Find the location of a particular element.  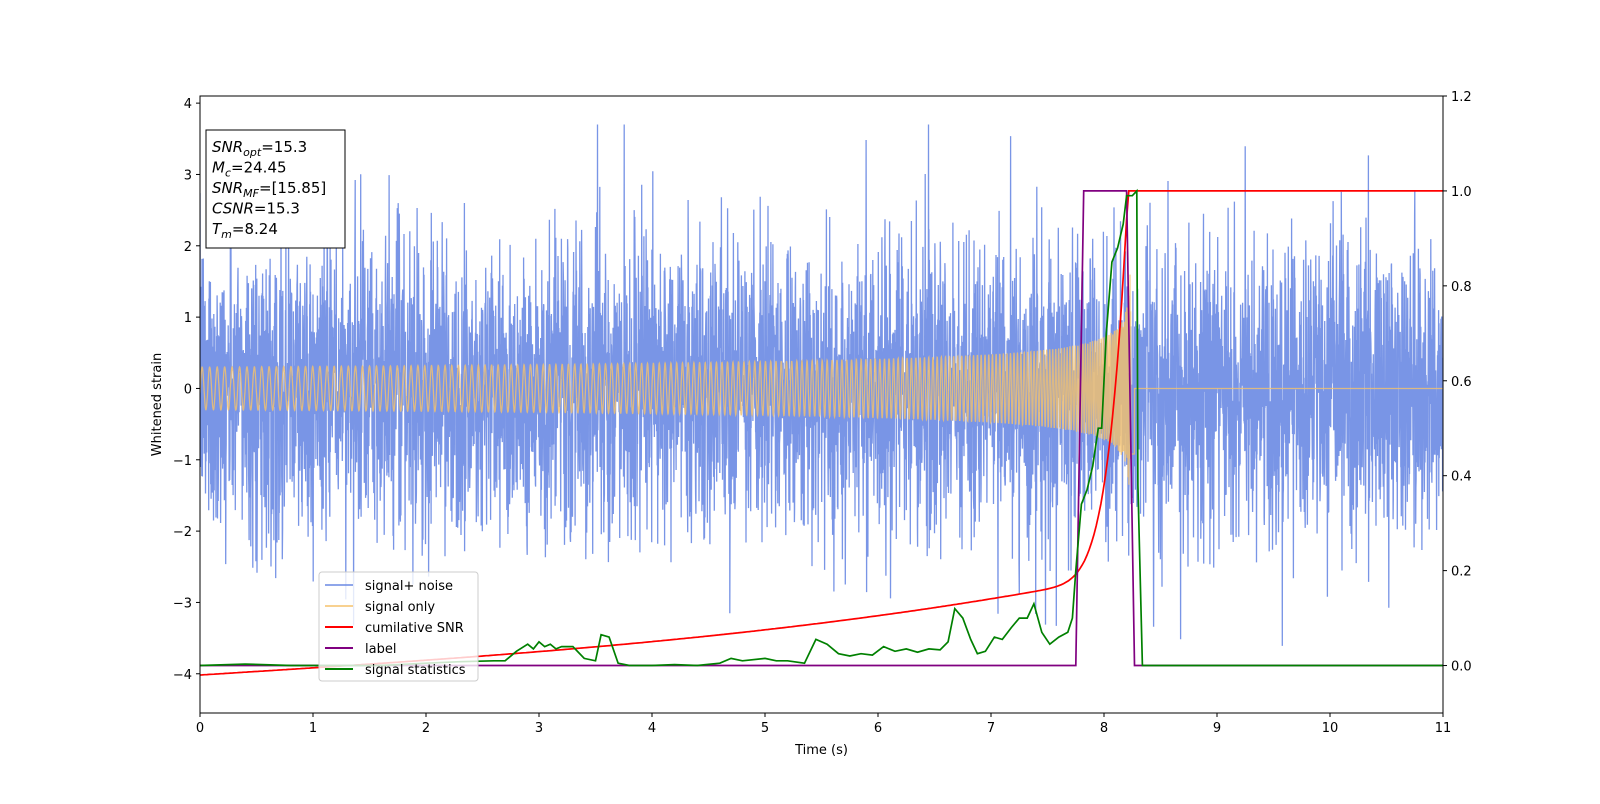

legend-item-signal-noise: signal+ noise is located at coordinates (389, 586).